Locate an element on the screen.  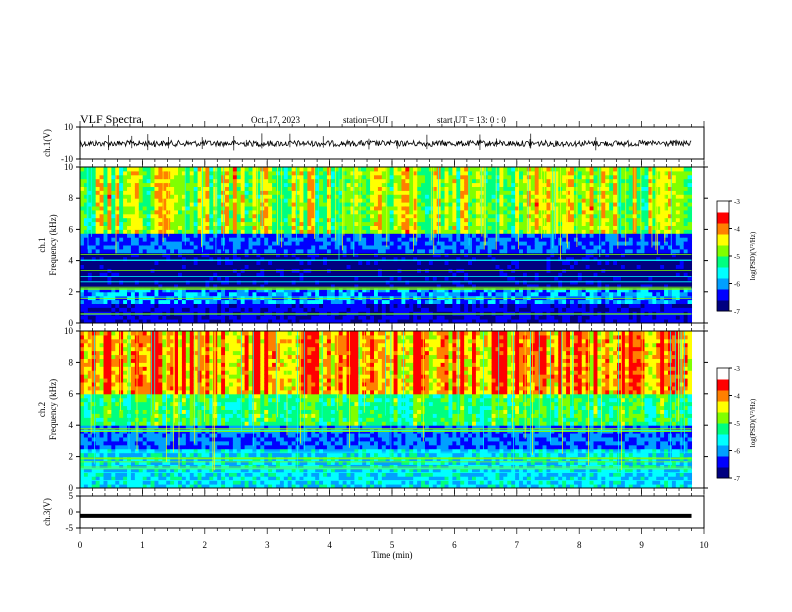
spec2-ytick-label: 8 is located at coordinates (71, 362).